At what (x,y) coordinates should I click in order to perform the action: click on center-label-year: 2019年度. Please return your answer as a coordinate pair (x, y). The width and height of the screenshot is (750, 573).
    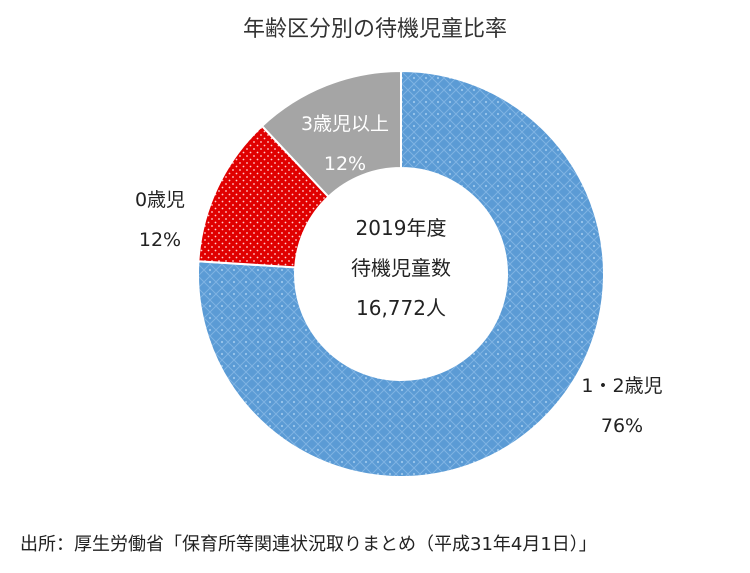
    Looking at the image, I should click on (401, 228).